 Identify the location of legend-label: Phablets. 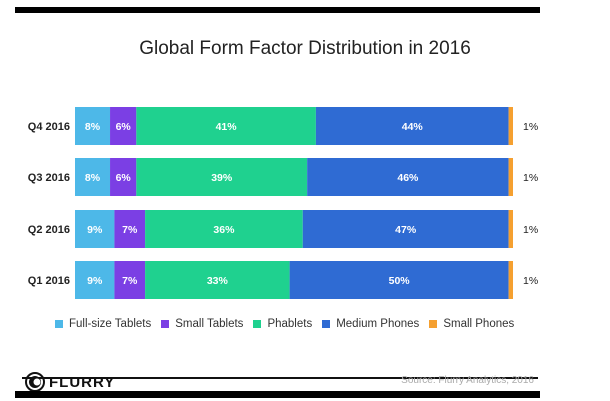
(290, 324).